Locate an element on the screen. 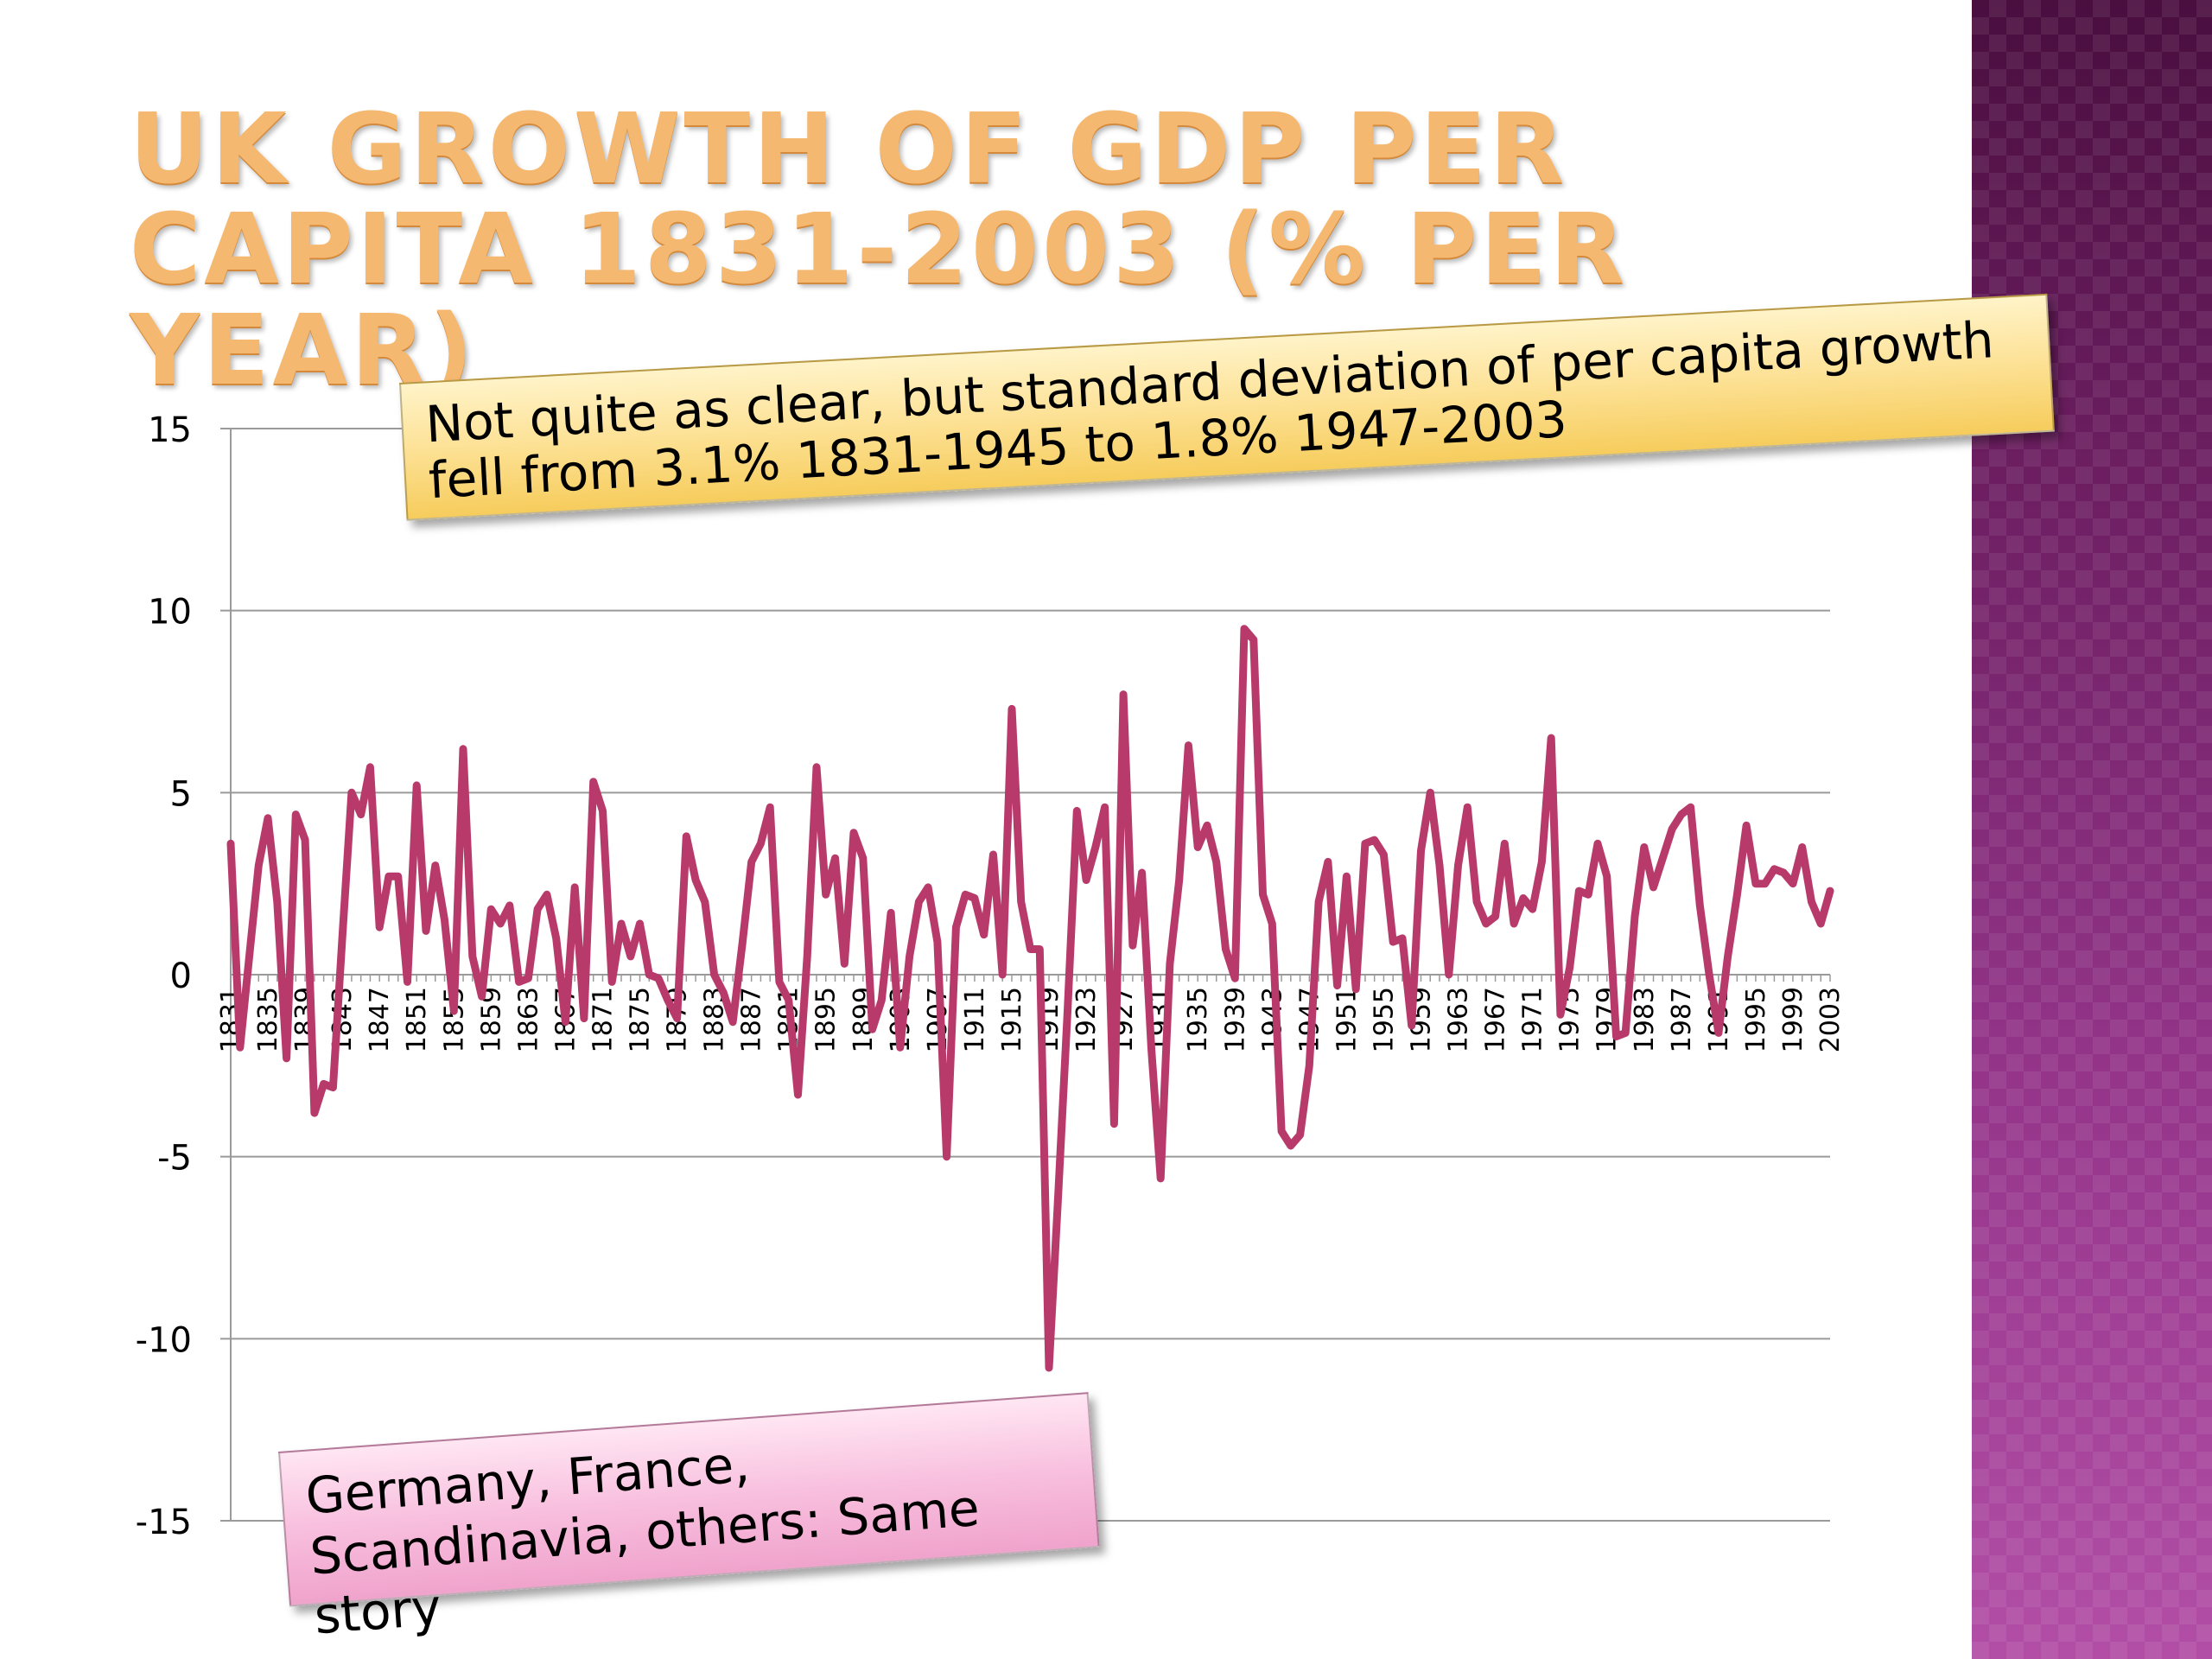 The image size is (2212, 1659). y-tick-label: 15 is located at coordinates (170, 430).